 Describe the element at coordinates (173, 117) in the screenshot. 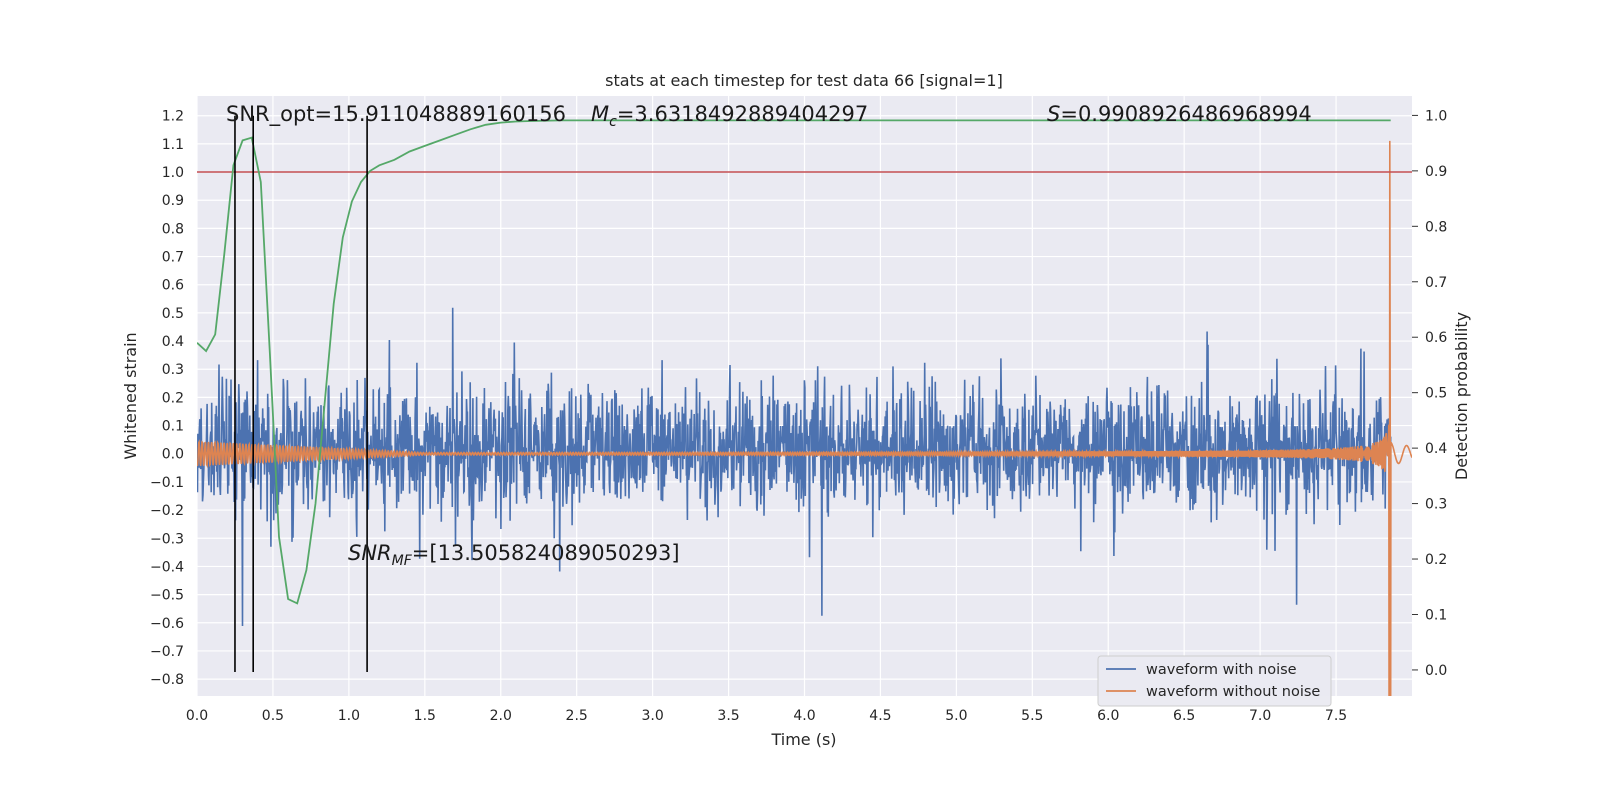

I see `y-tick-label: 1.2` at that location.